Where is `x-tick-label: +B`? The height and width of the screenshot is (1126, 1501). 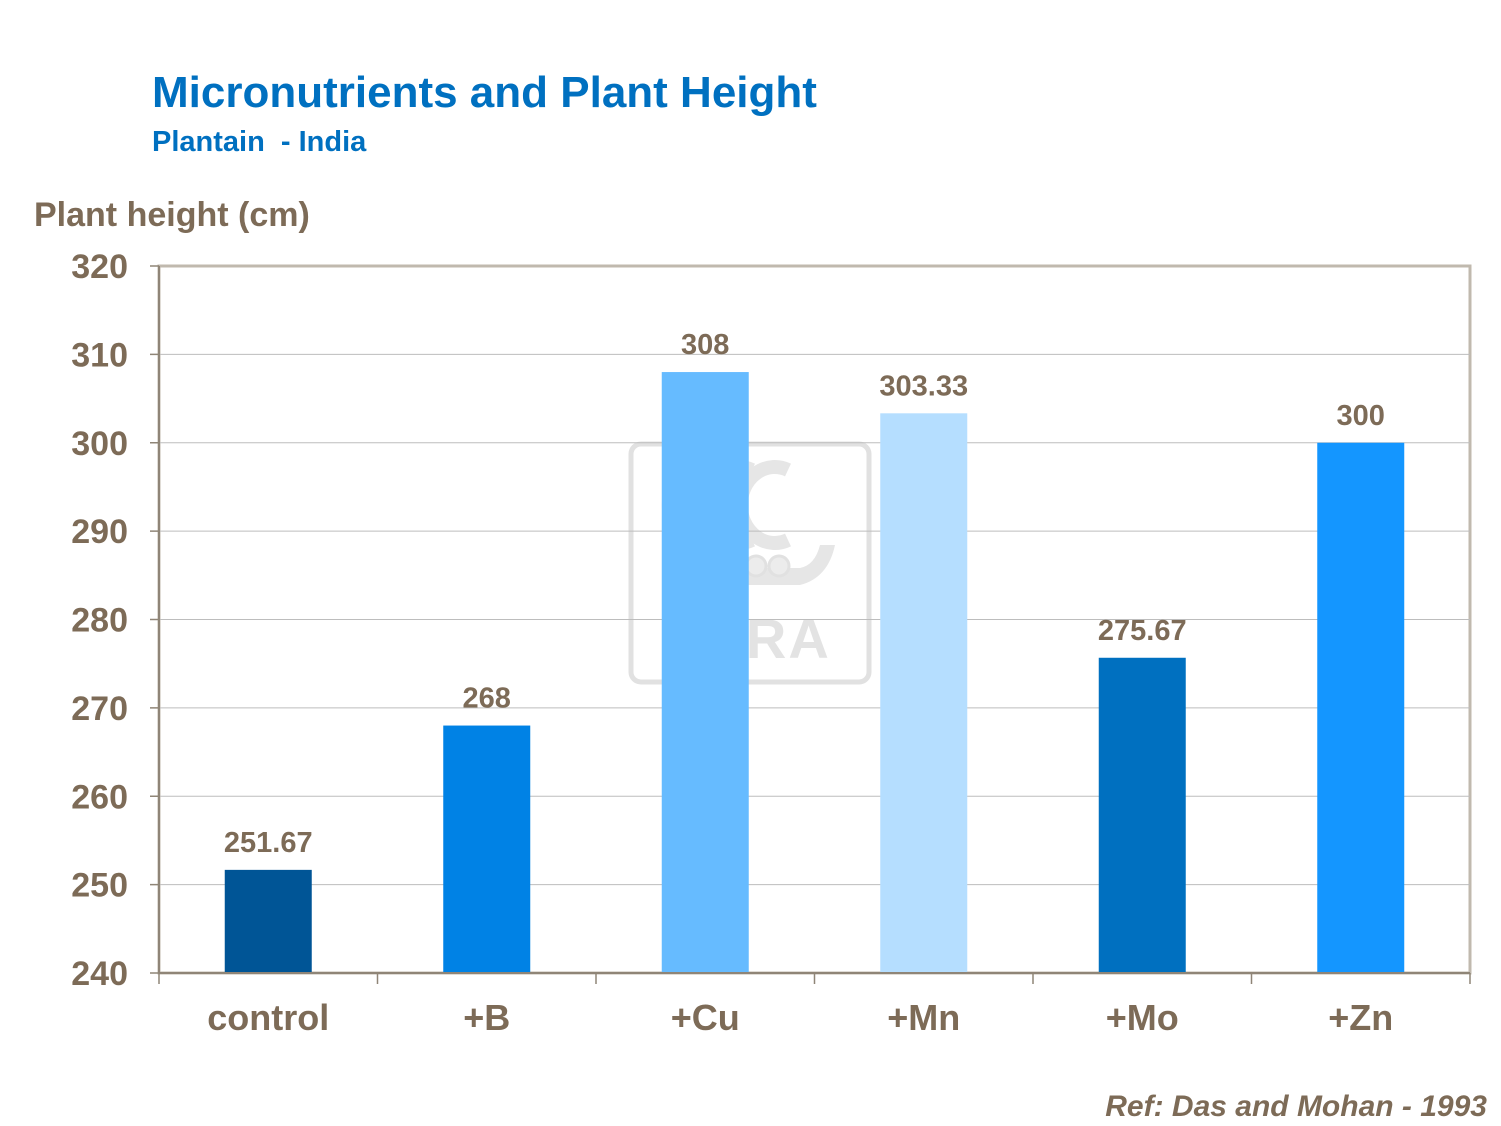
x-tick-label: +B is located at coordinates (486, 1017).